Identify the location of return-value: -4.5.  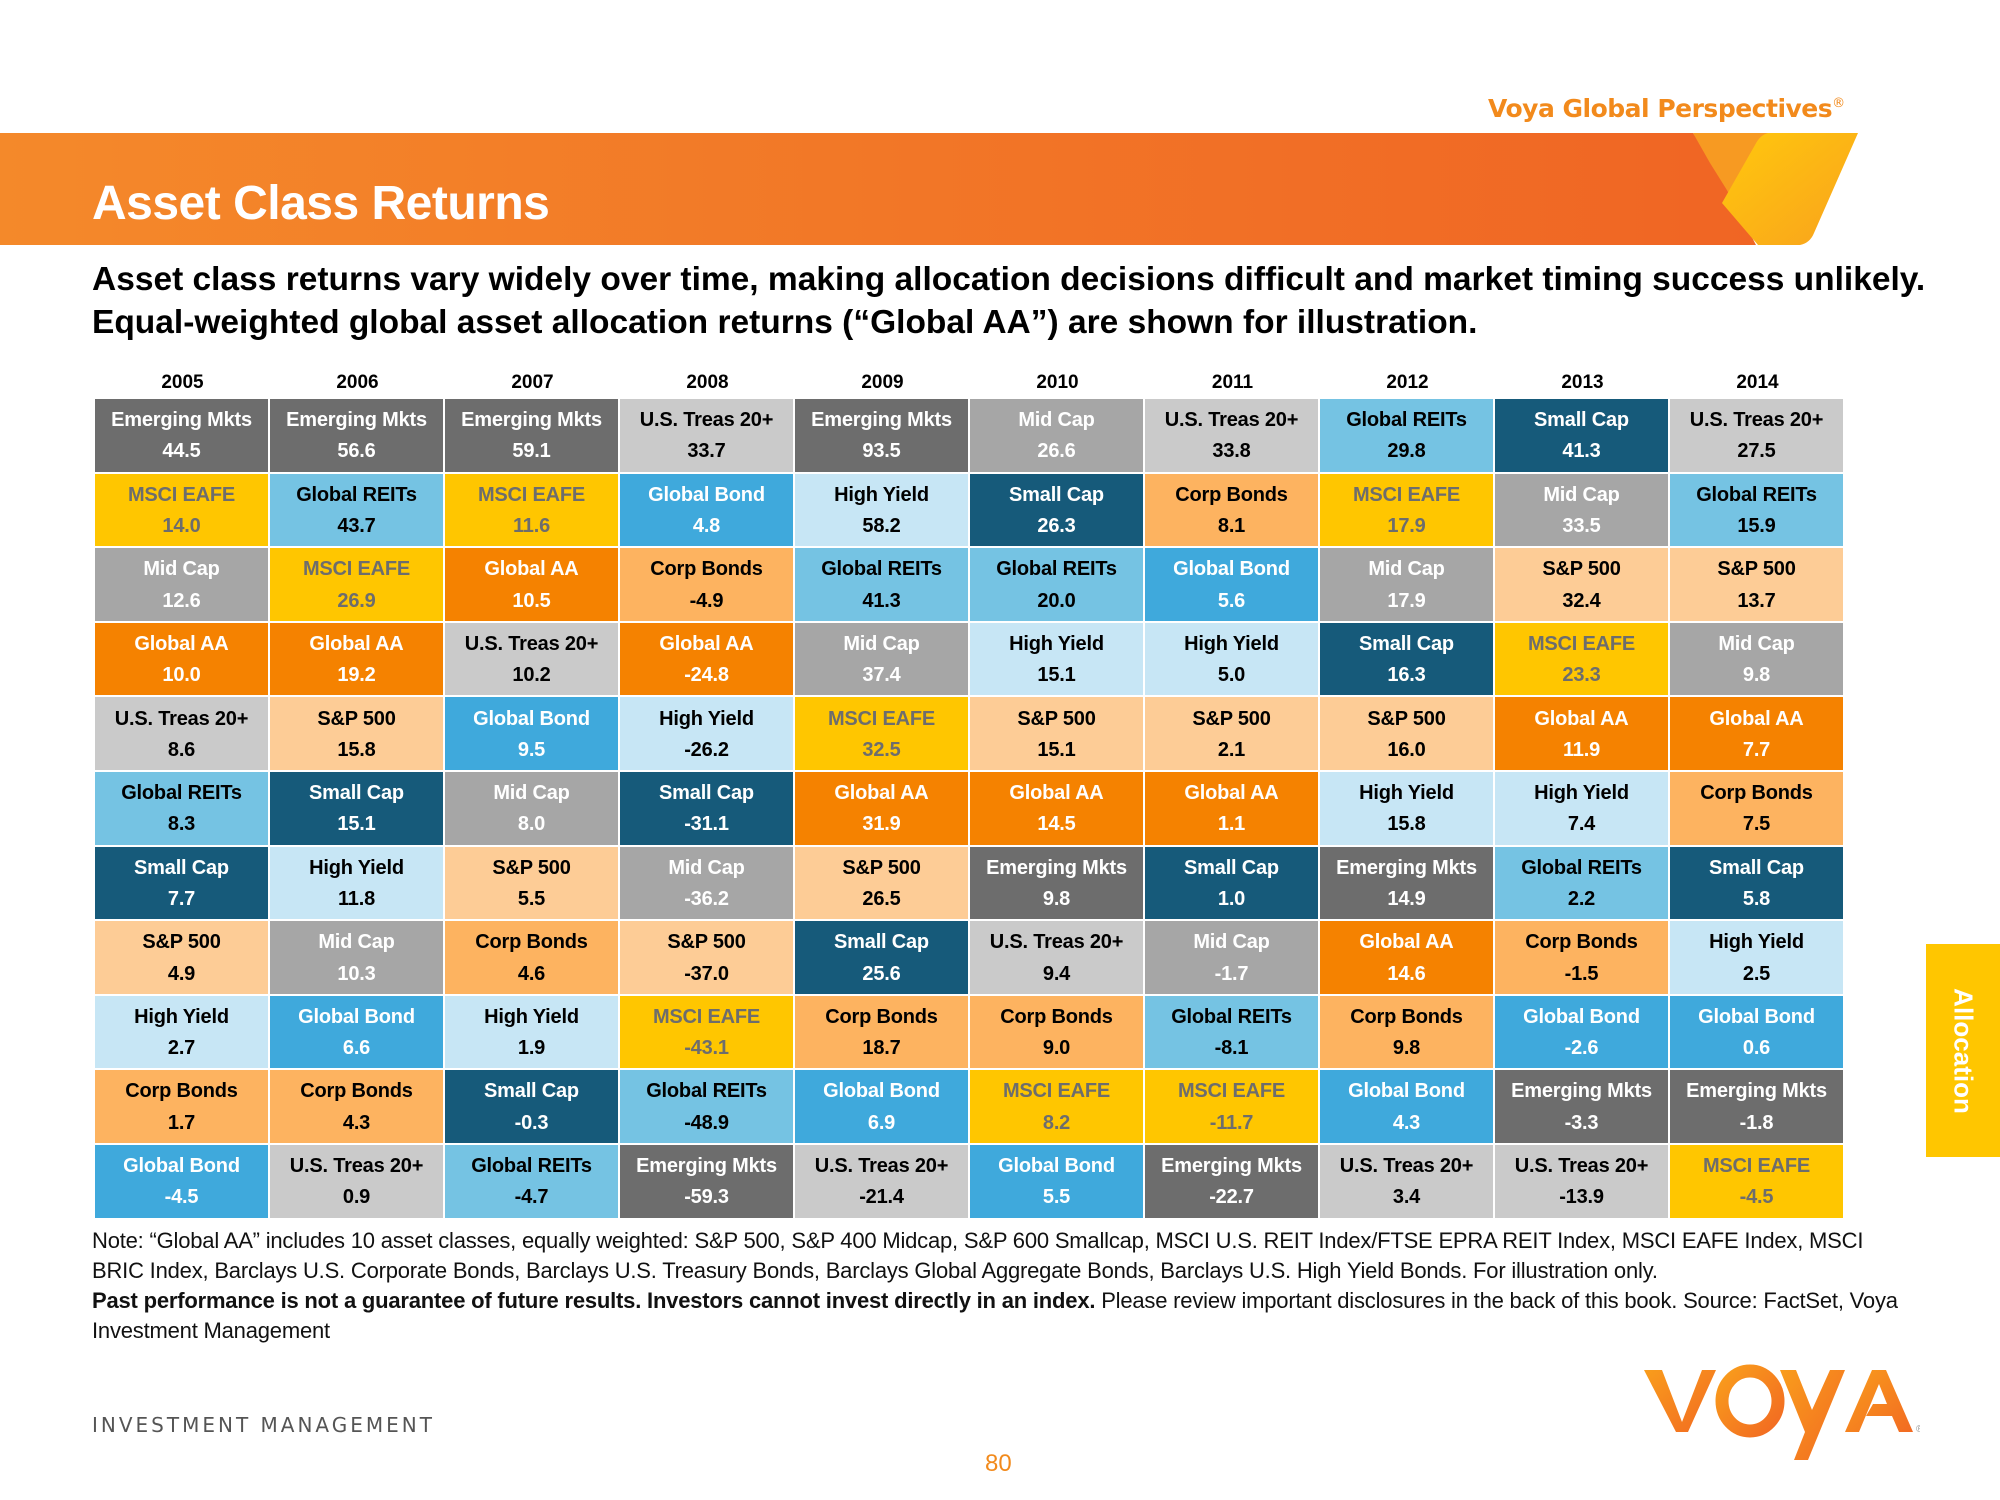
(1756, 1197).